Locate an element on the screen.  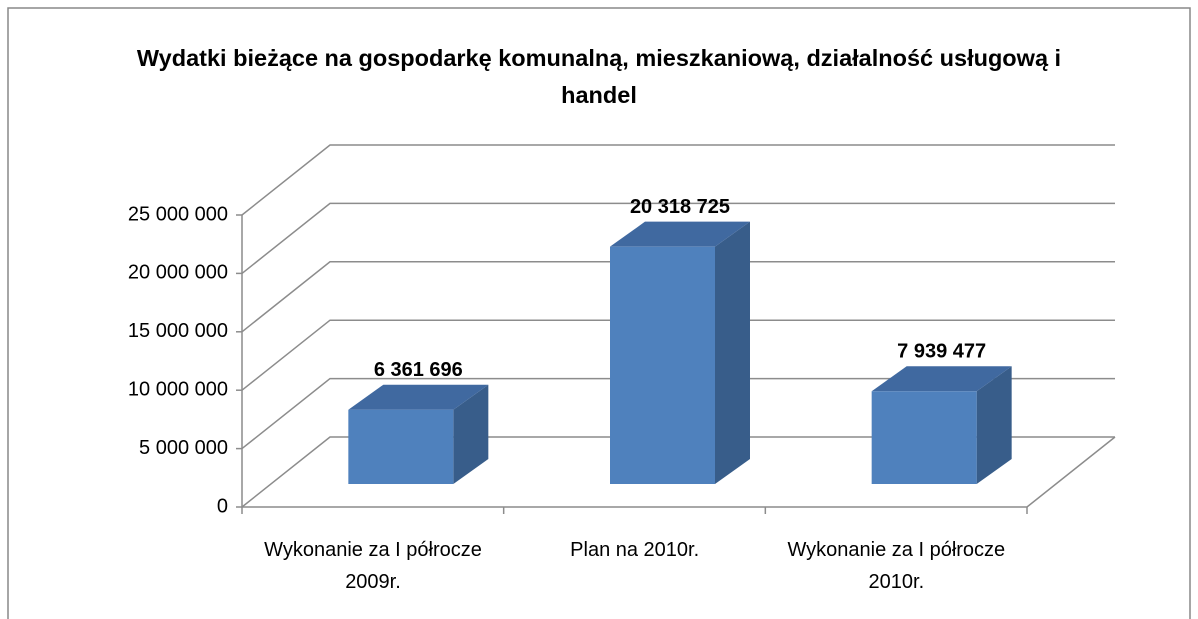
y-tick-label: 5 000 000 is located at coordinates (183, 448).